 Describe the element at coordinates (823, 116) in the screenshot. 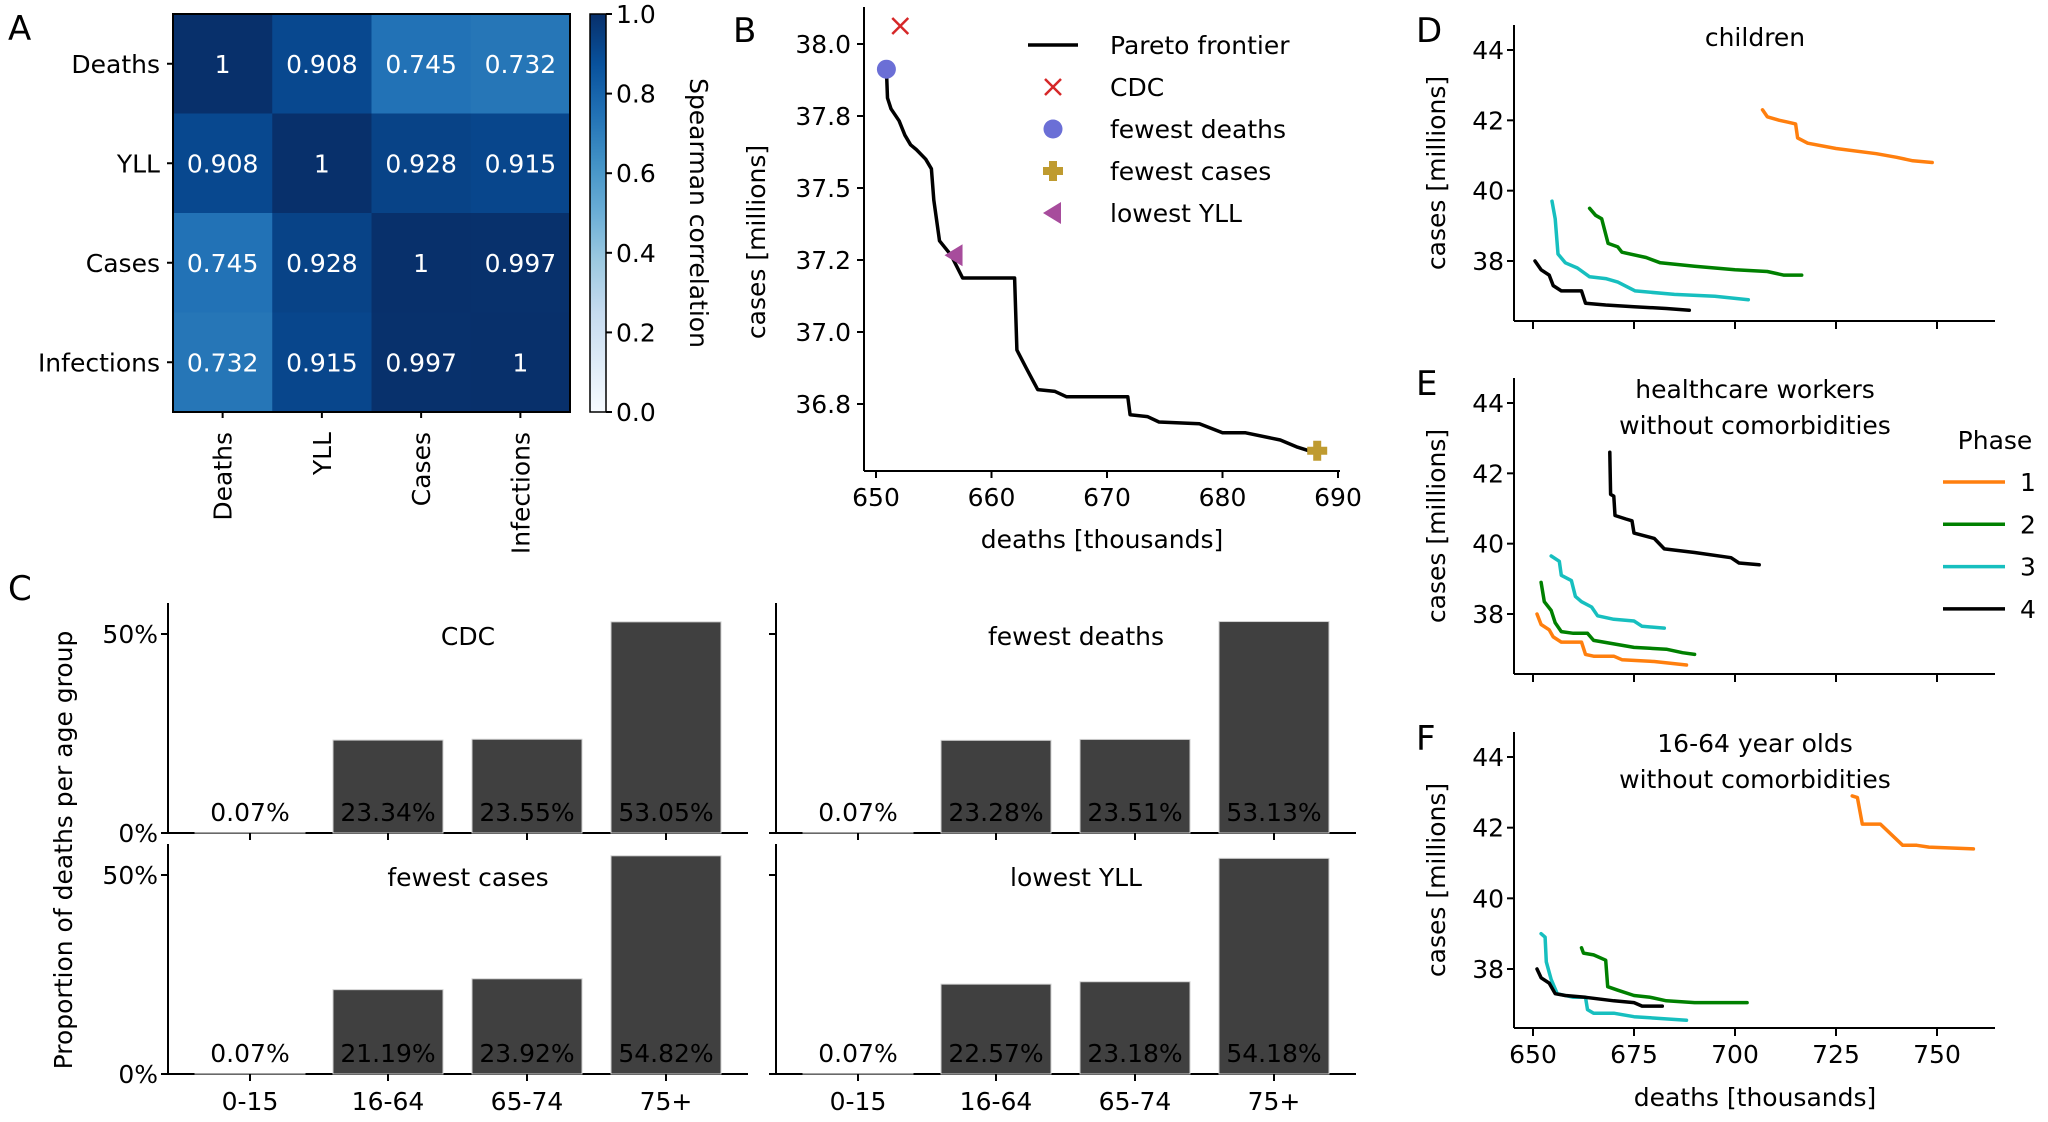

I see `b-y-tick-label: 37.8` at that location.